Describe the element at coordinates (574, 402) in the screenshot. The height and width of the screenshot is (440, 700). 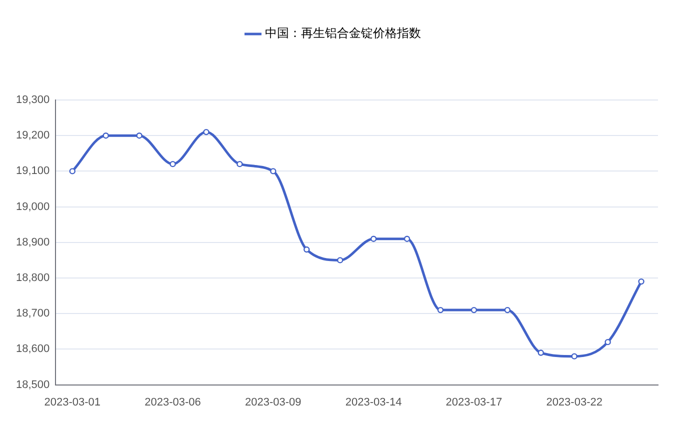
I see `x-tick-label: 2023-03-22` at that location.